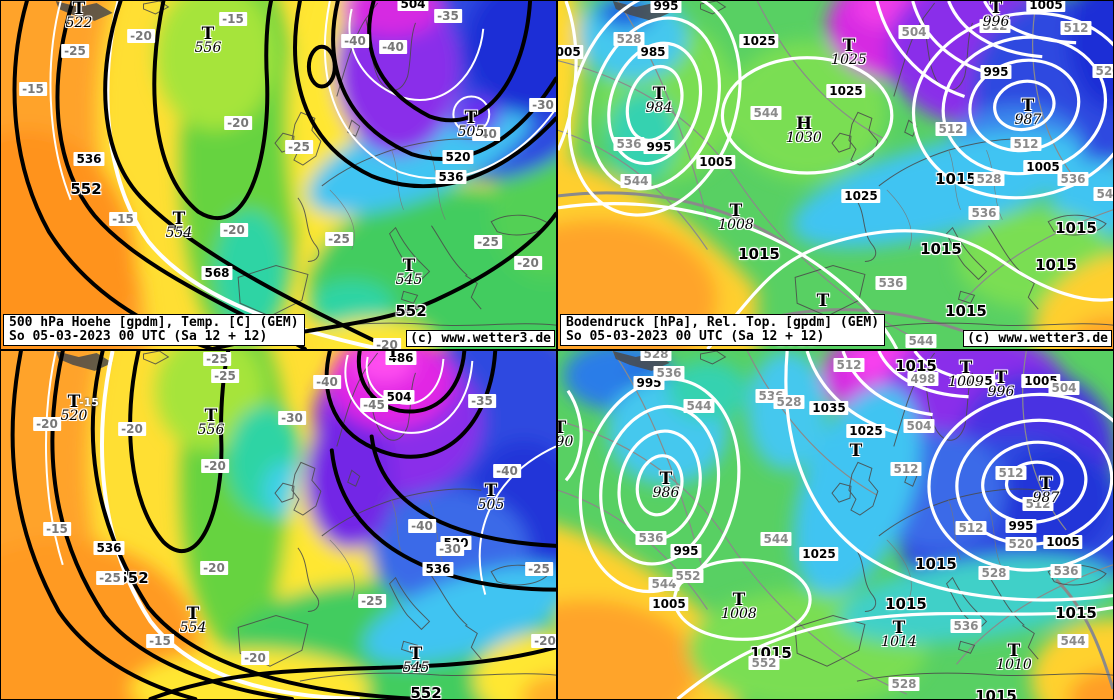 The height and width of the screenshot is (700, 1114). What do you see at coordinates (193, 620) in the screenshot?
I see `low-center-marker: T 554` at bounding box center [193, 620].